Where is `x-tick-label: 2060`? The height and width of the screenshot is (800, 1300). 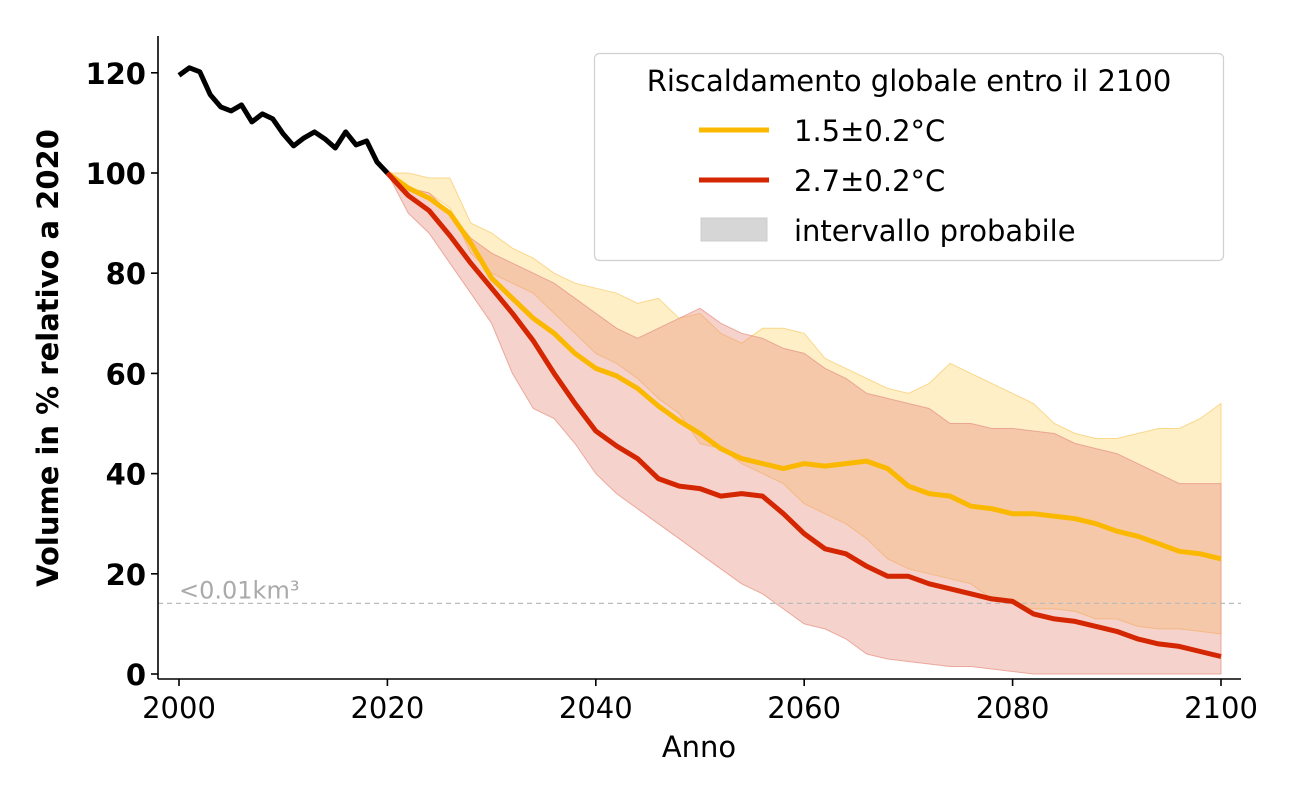
x-tick-label: 2060 is located at coordinates (804, 708).